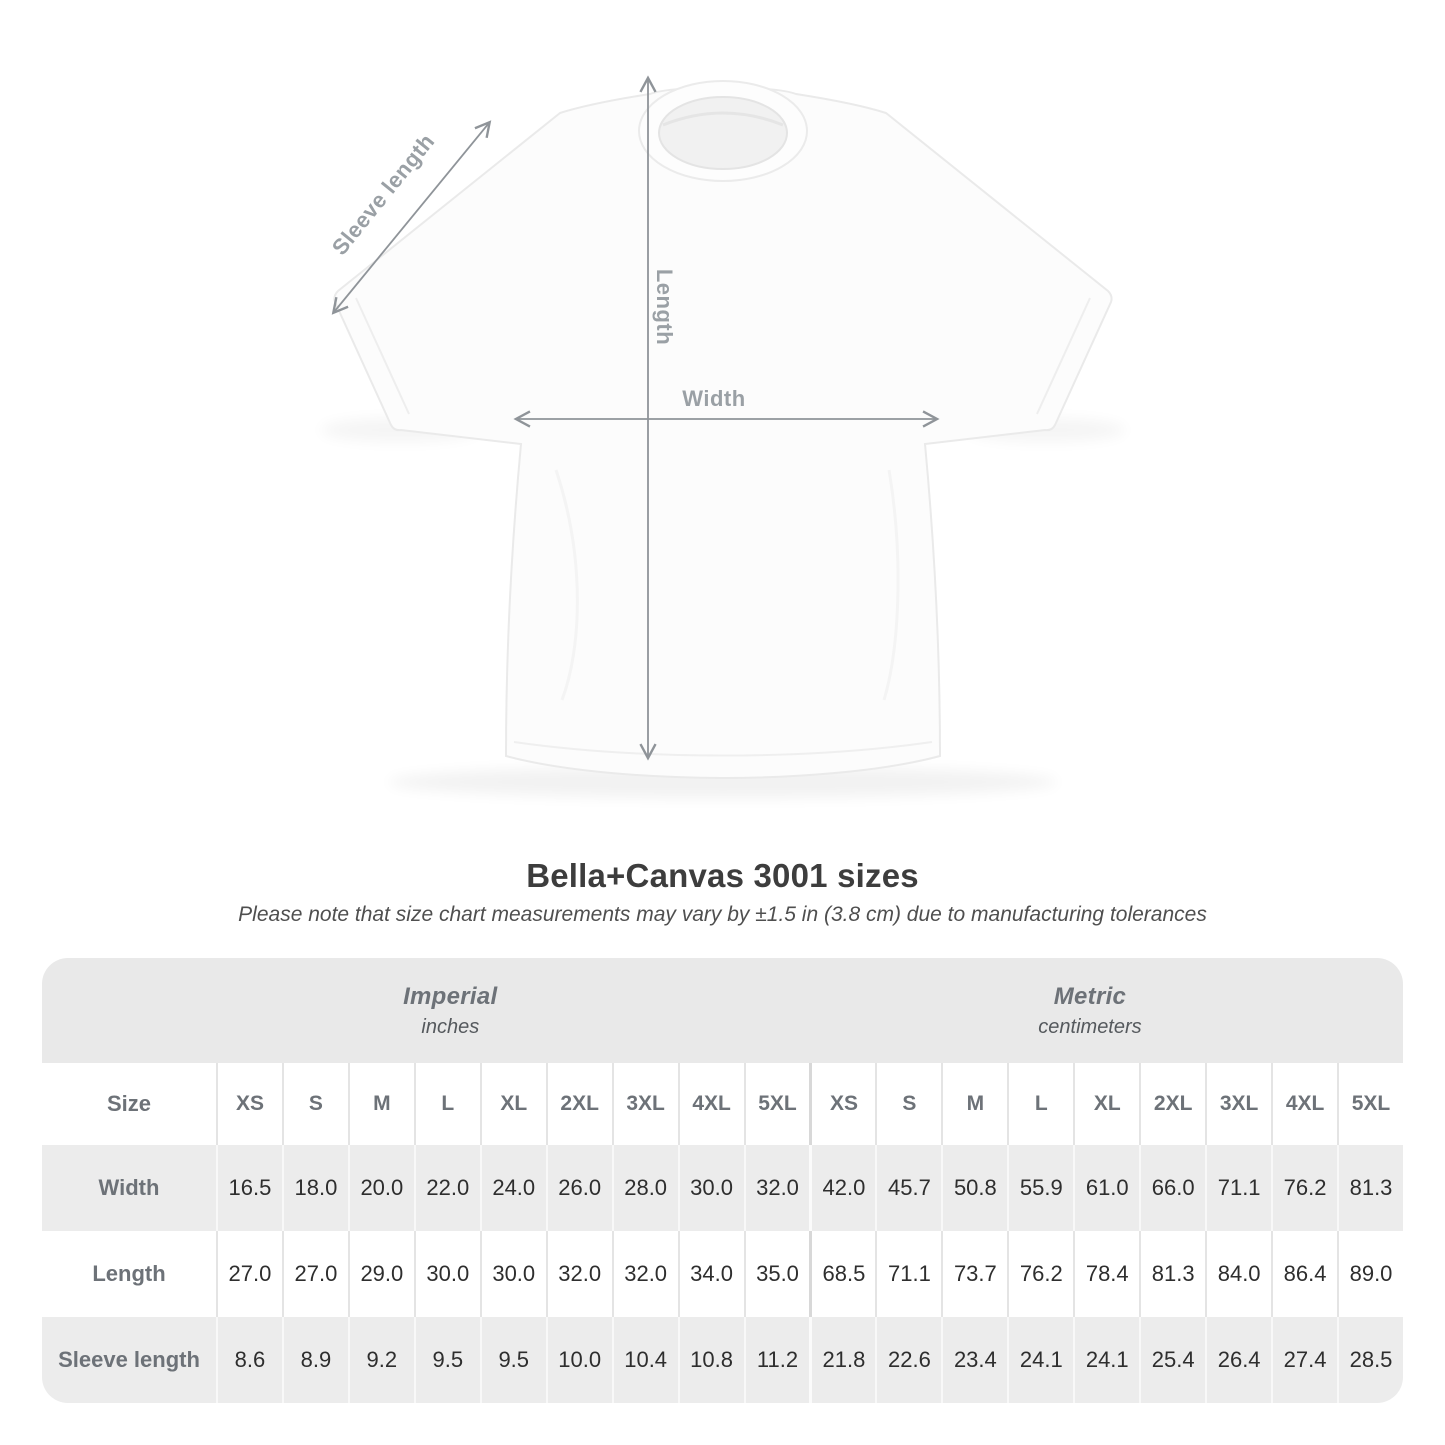  I want to click on measurement-value: 35.0, so click(776, 1274).